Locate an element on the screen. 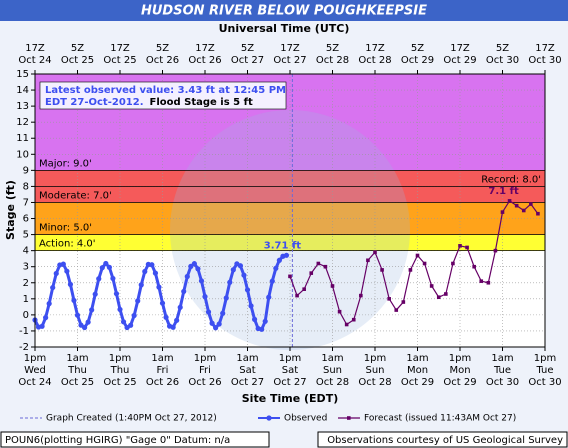 This screenshot has width=568, height=448. y-tick-label: 2 is located at coordinates (26, 283).